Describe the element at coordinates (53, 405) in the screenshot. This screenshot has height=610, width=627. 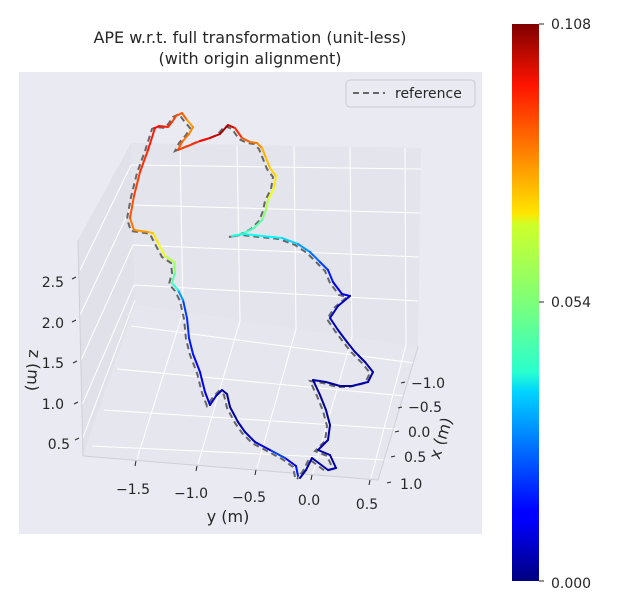
I see `z-tick-label: 1.0` at that location.